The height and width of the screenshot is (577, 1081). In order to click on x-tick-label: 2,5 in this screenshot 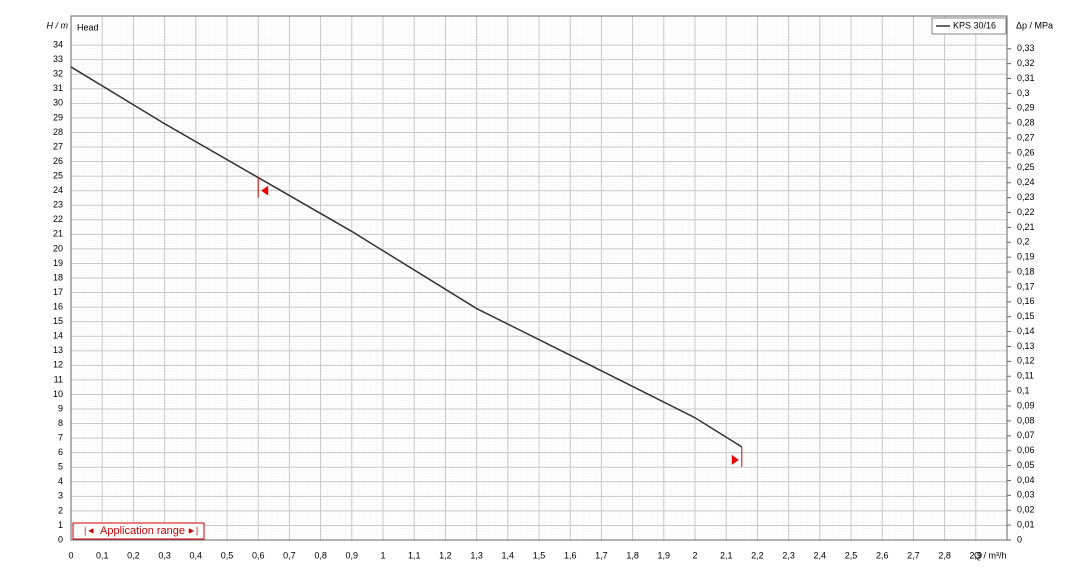, I will do `click(851, 555)`.